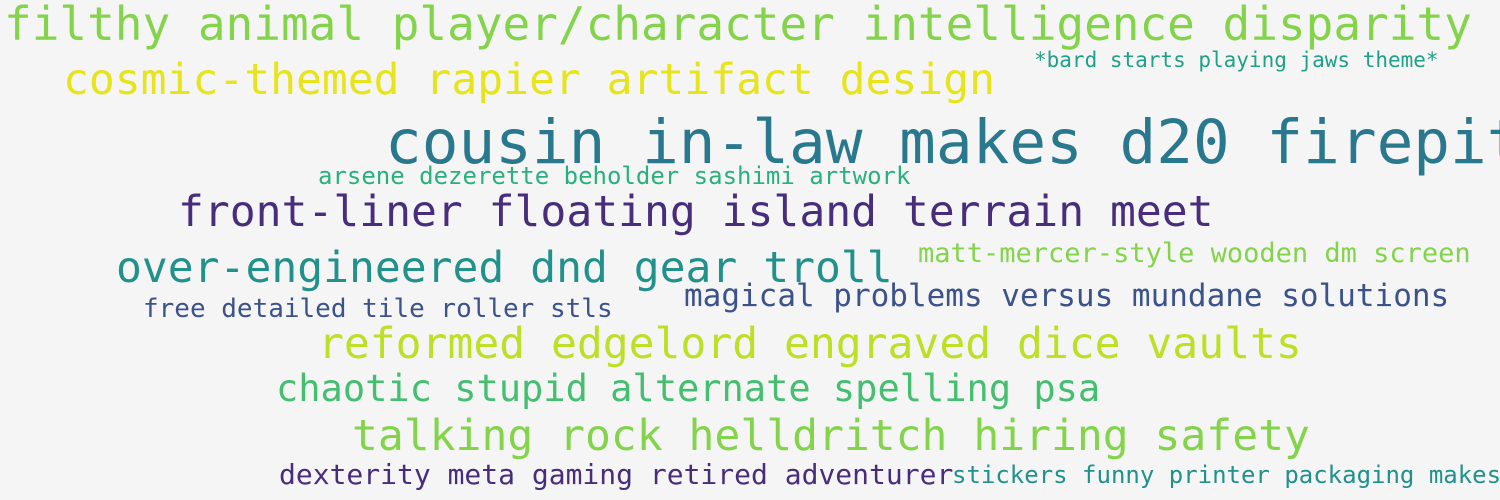 This screenshot has width=1500, height=500. I want to click on cloud-word: reformed edgelord engraved dice vaults, so click(810, 344).